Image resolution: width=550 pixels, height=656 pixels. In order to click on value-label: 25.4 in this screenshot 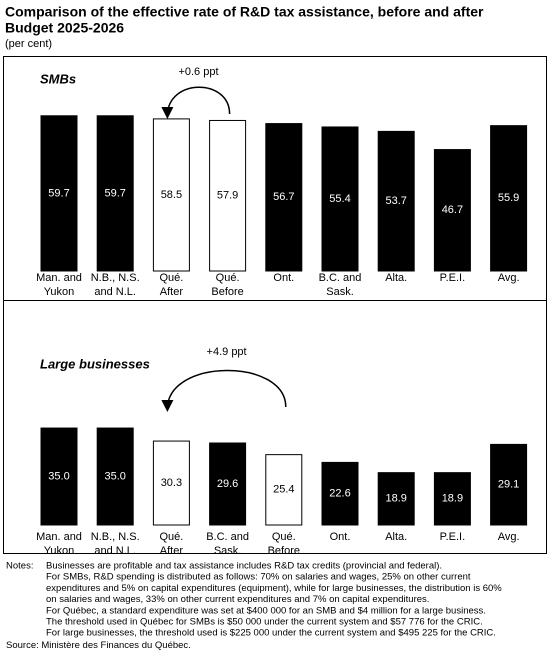, I will do `click(283, 490)`.